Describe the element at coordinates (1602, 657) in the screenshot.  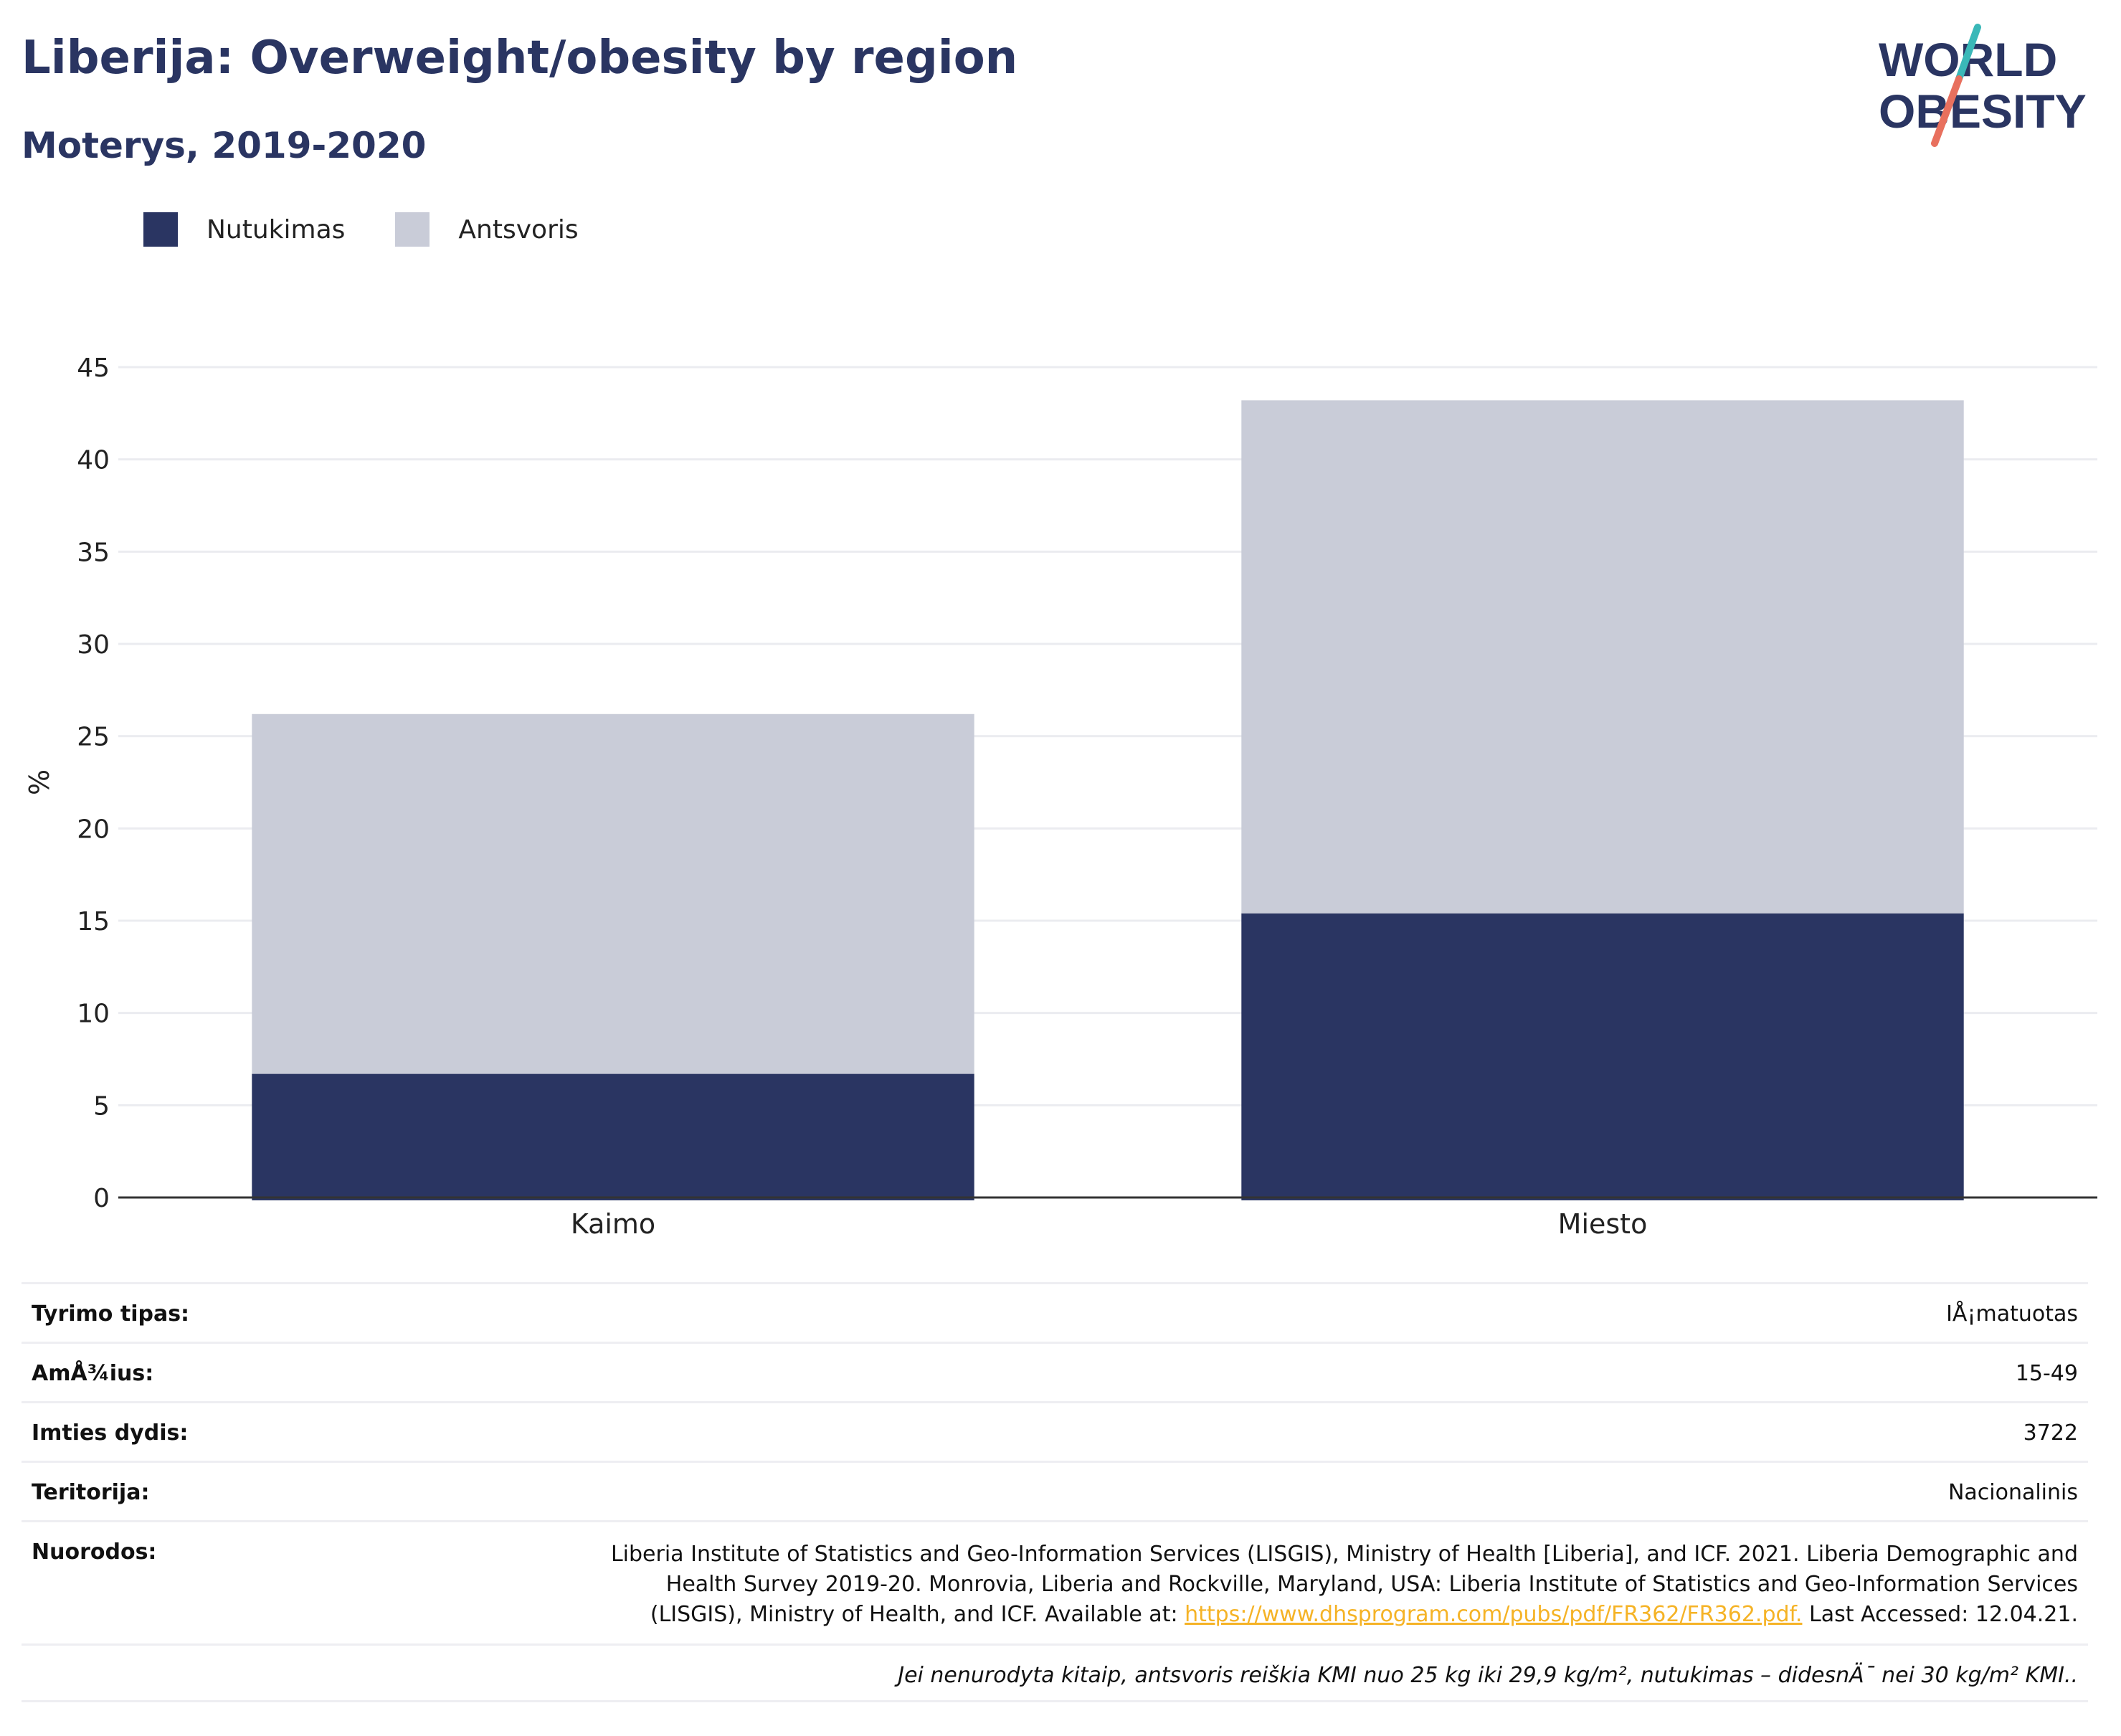
I see `bar-overweight-miesto` at that location.